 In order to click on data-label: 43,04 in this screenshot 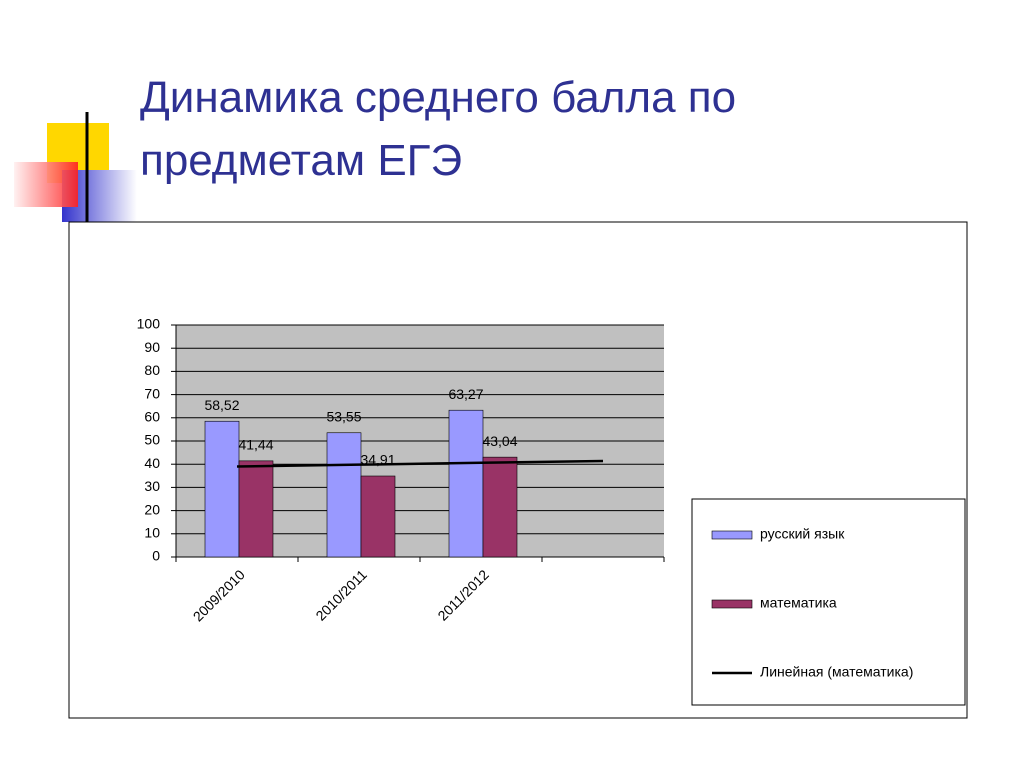, I will do `click(499, 441)`.